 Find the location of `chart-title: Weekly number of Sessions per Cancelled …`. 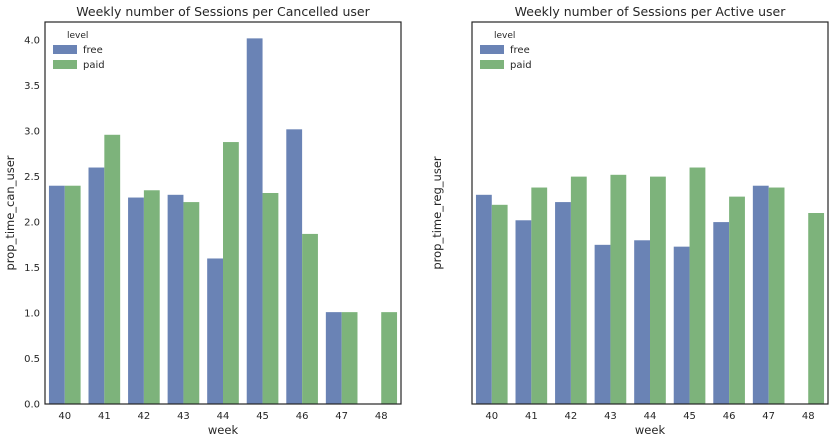

chart-title: Weekly number of Sessions per Cancelled … is located at coordinates (223, 11).